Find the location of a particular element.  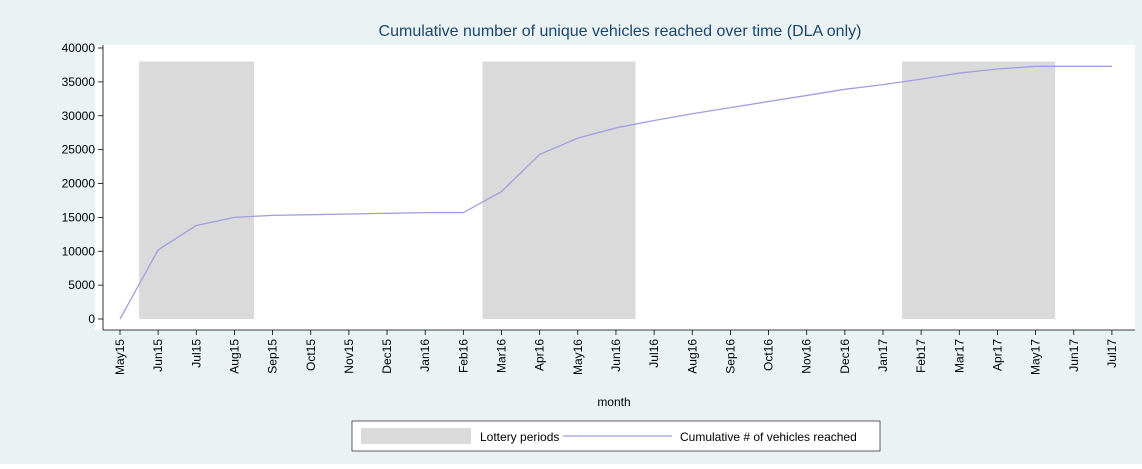

x-tick-label: Mar17 is located at coordinates (959, 356).